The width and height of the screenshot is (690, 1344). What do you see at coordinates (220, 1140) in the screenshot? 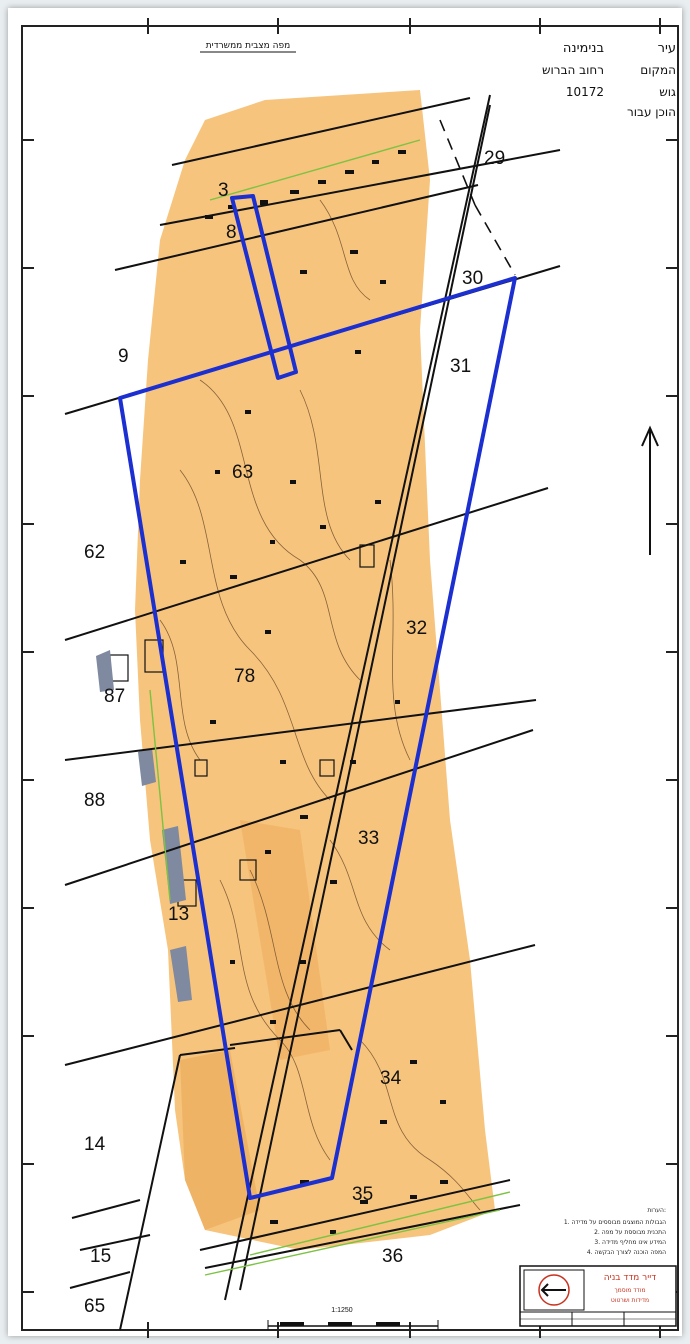
I see `surveyed-area-shadow` at bounding box center [220, 1140].